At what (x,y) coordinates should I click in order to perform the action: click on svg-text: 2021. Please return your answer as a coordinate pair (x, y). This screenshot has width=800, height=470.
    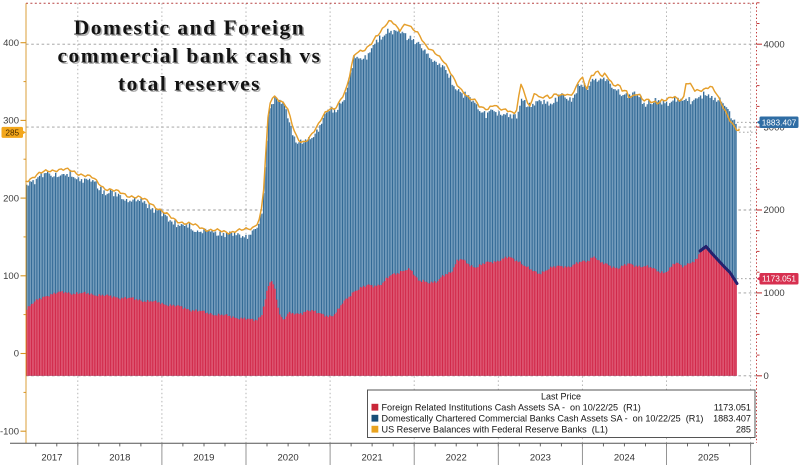
    Looking at the image, I should click on (372, 458).